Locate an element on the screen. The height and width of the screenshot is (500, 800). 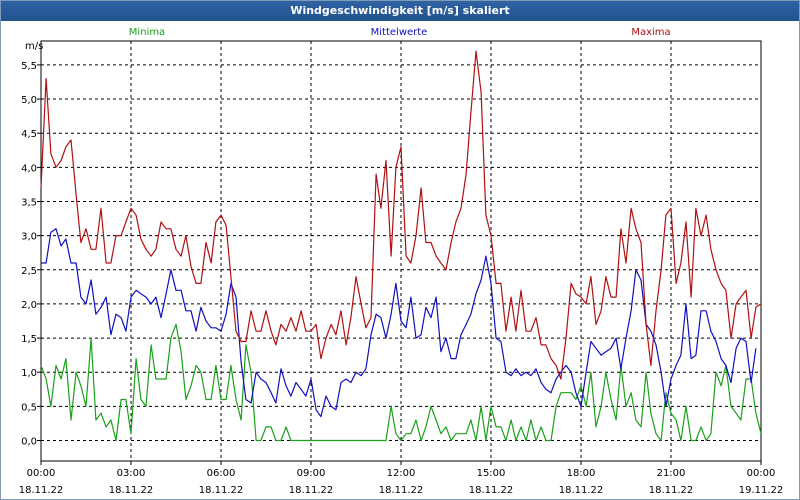
x-tick-time: 09:00 is located at coordinates (311, 473).